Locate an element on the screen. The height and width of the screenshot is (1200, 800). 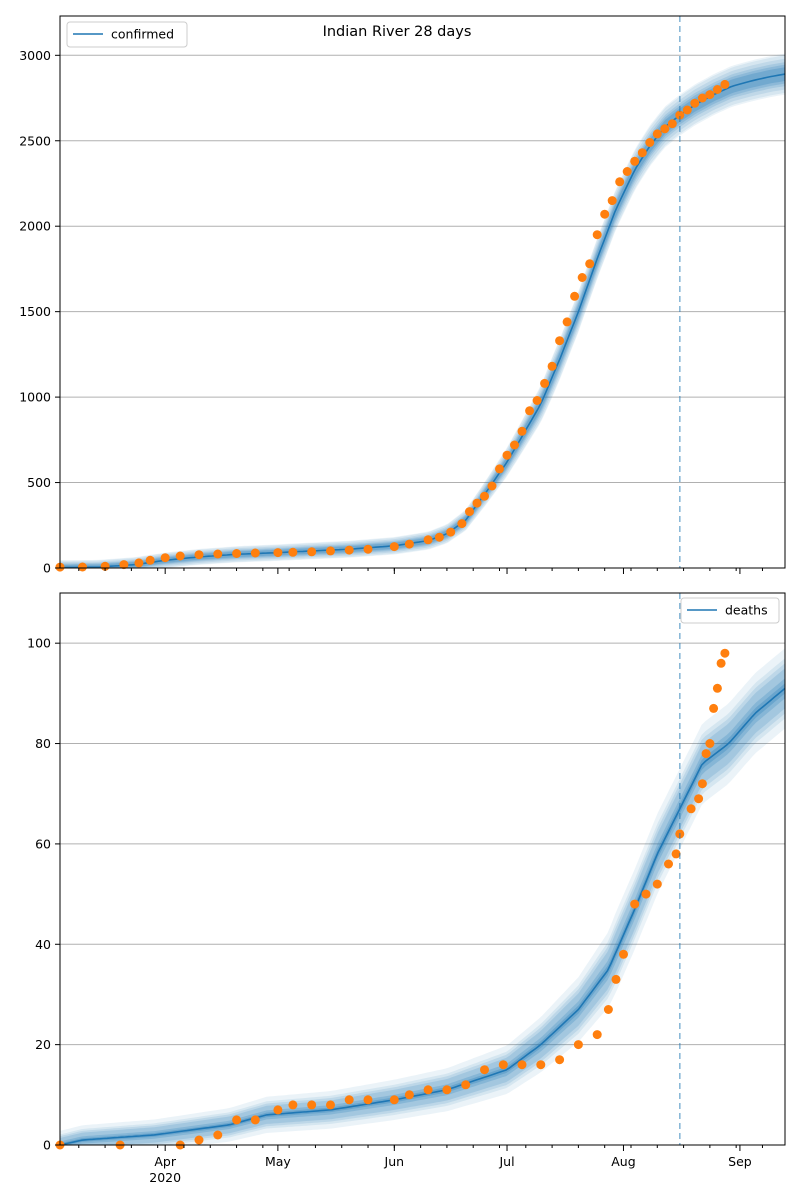
confirmed-y-axis: 0 500 1000 1500 2000 2500 3000 is located at coordinates (39, 312).